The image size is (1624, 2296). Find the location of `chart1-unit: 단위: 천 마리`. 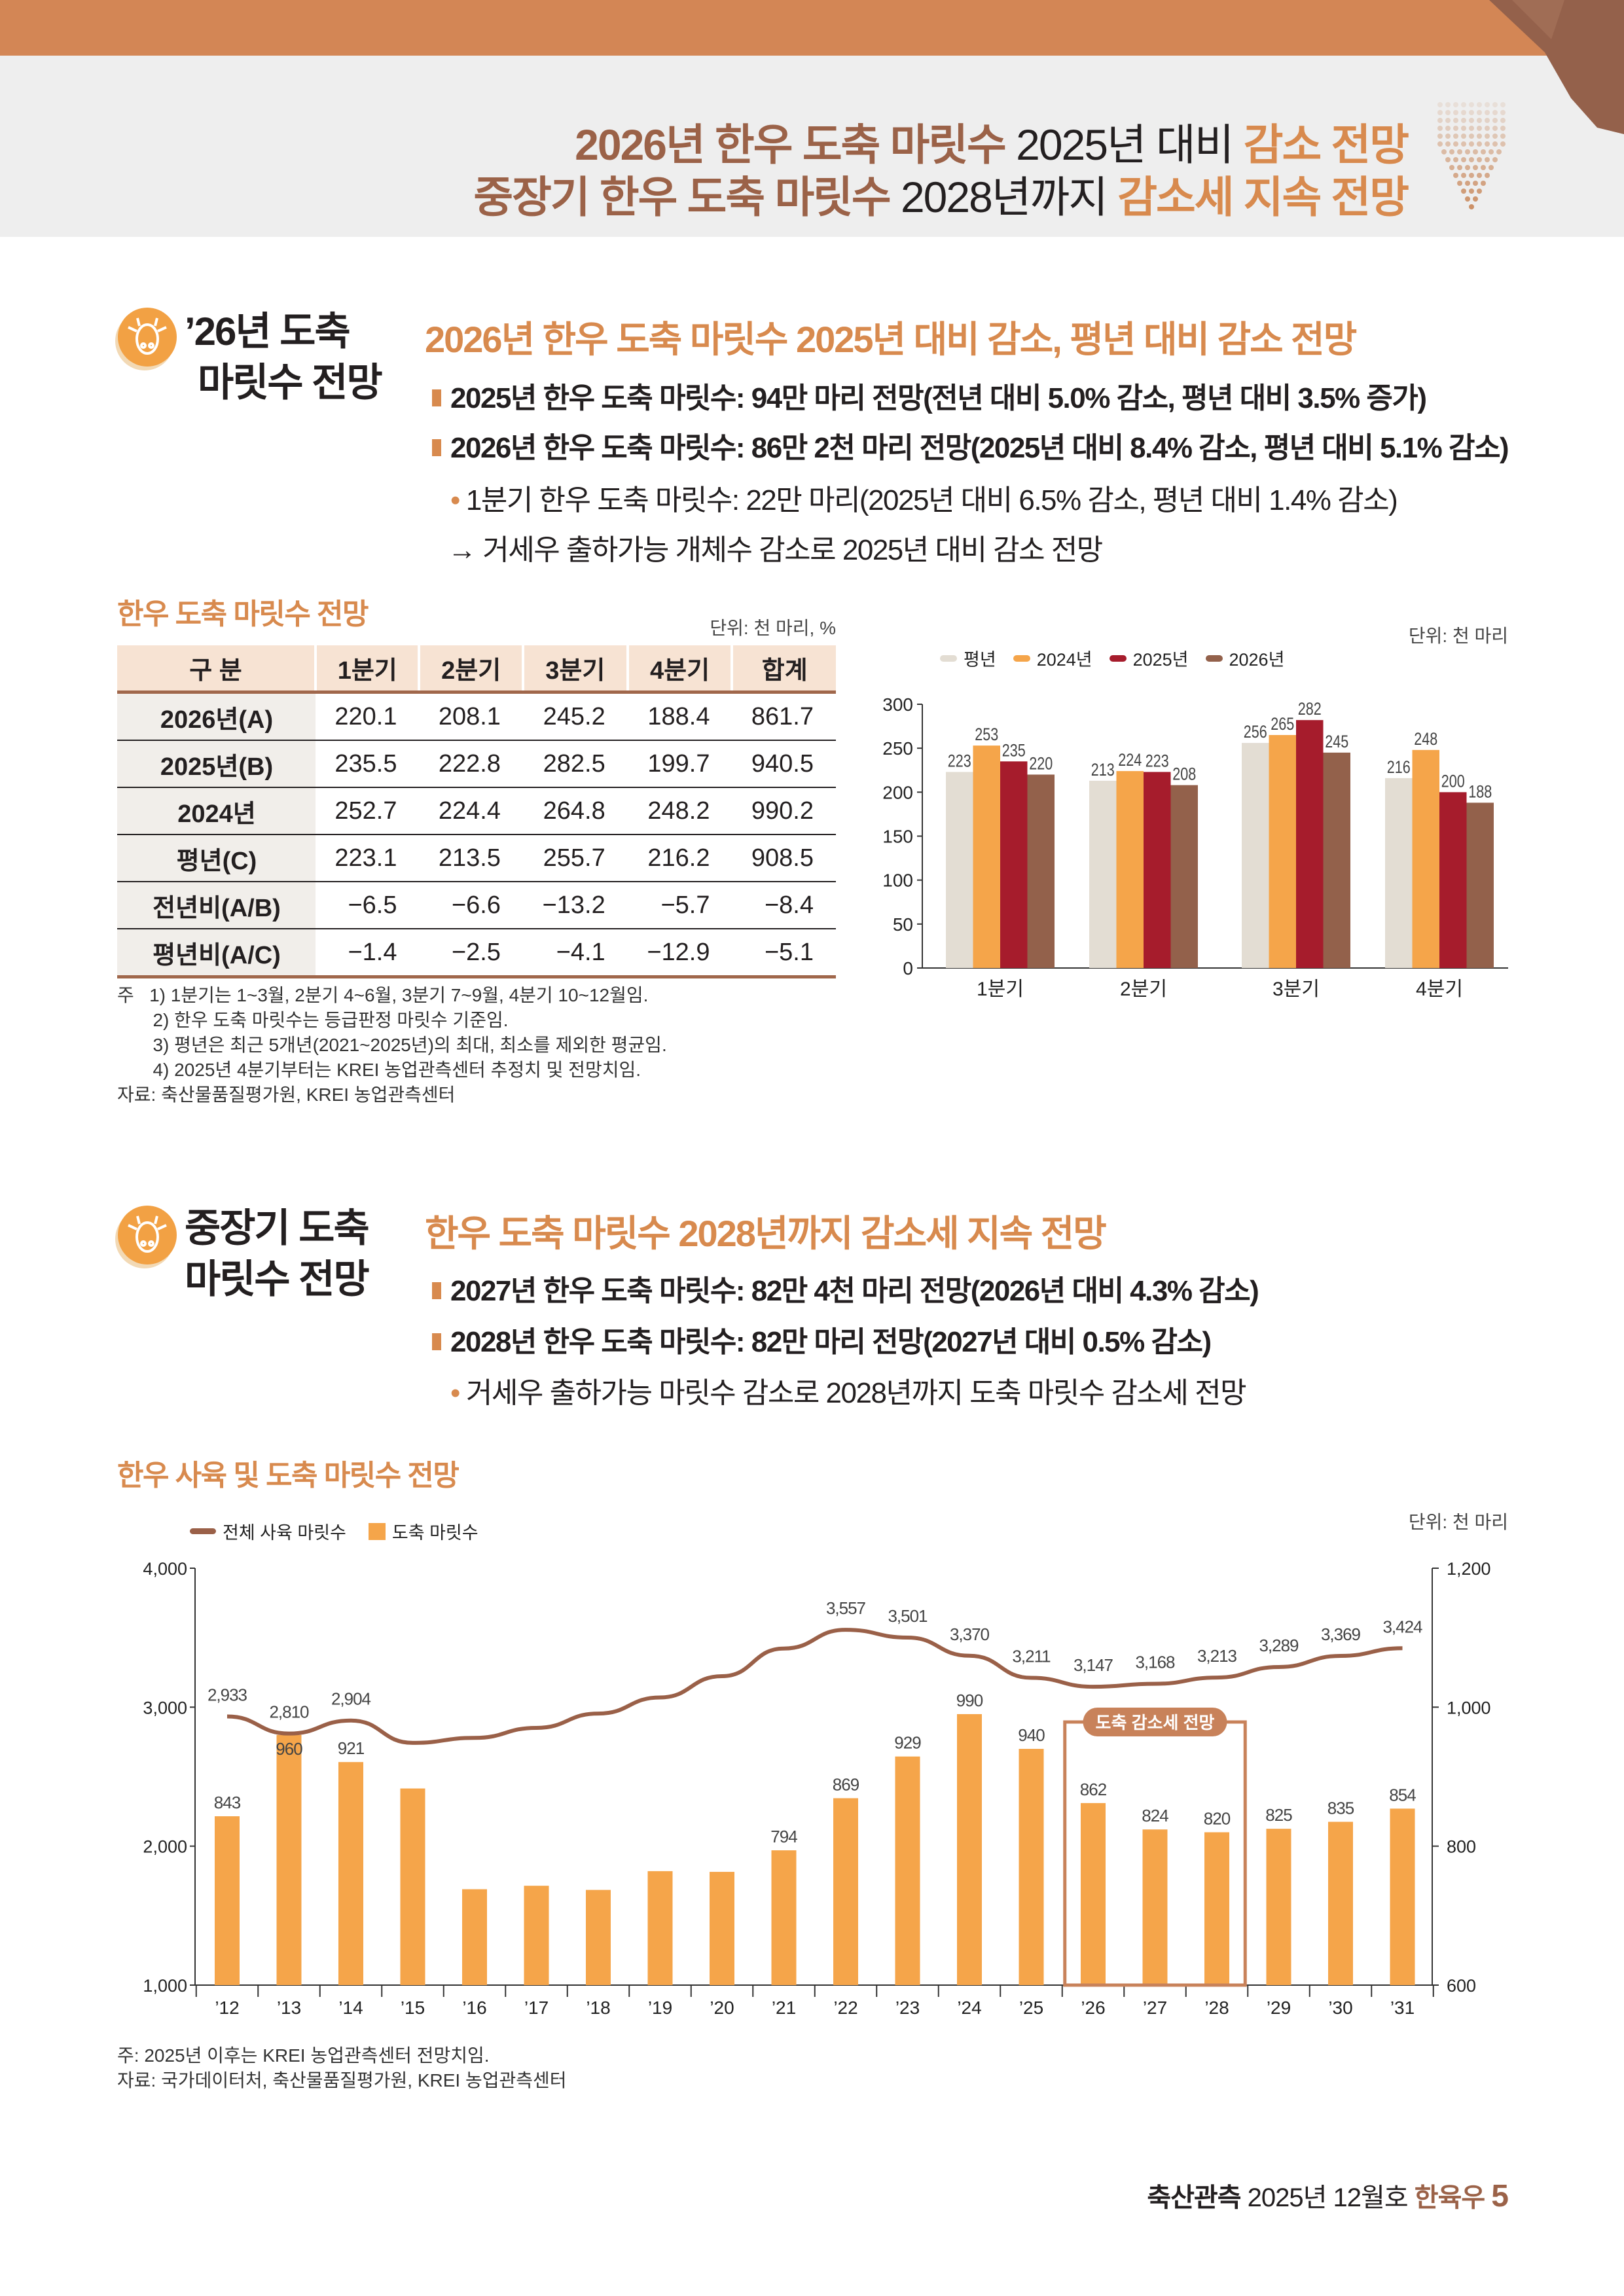

chart1-unit: 단위: 천 마리 is located at coordinates (1458, 636).